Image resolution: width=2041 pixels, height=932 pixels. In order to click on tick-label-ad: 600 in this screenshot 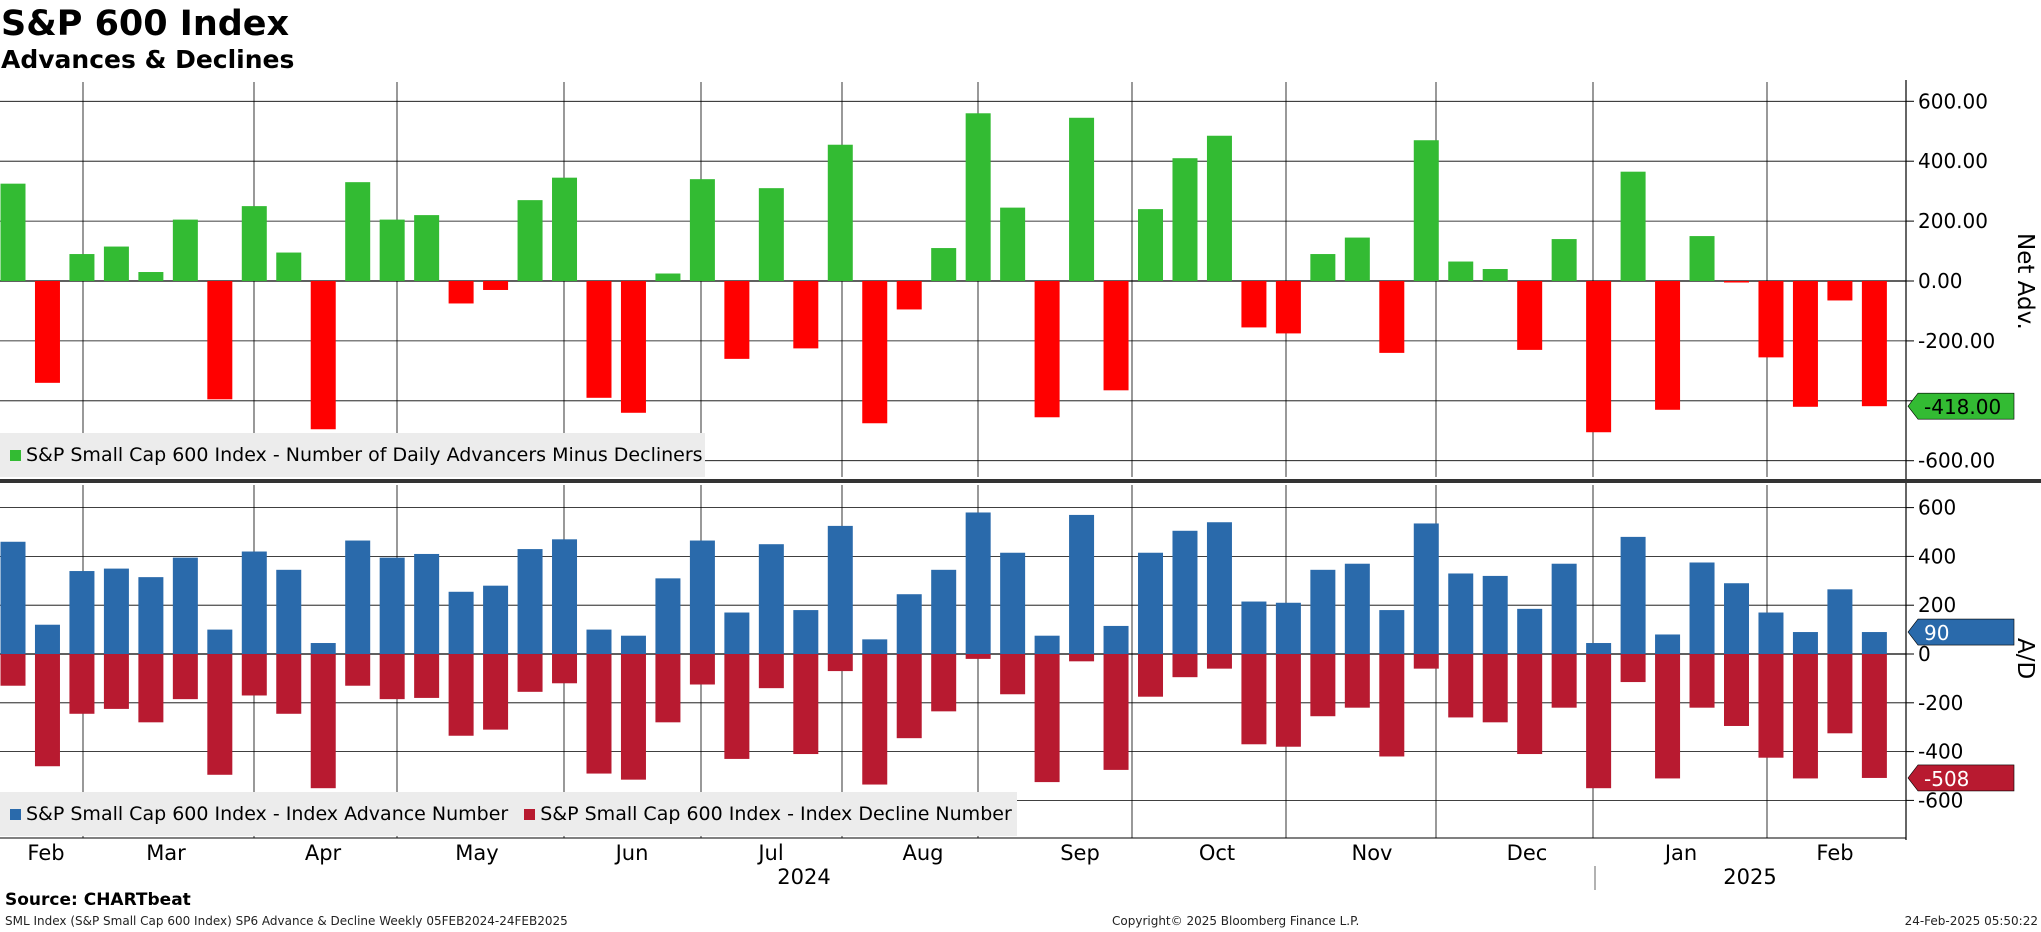, I will do `click(1937, 508)`.